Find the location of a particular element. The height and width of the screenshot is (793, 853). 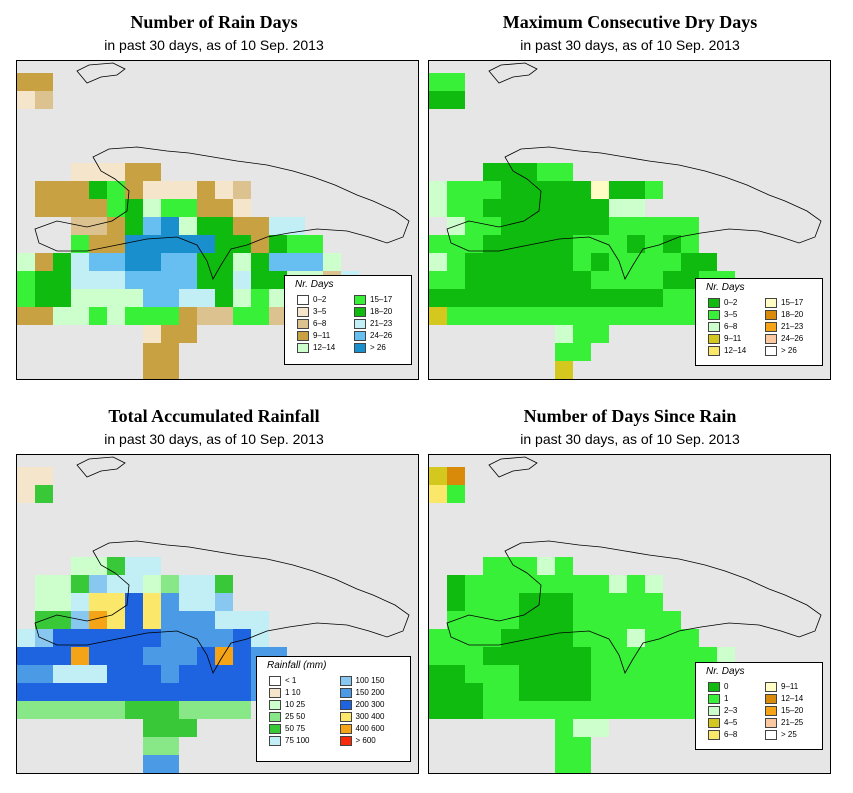

legend-item: 21–23 is located at coordinates (373, 323).